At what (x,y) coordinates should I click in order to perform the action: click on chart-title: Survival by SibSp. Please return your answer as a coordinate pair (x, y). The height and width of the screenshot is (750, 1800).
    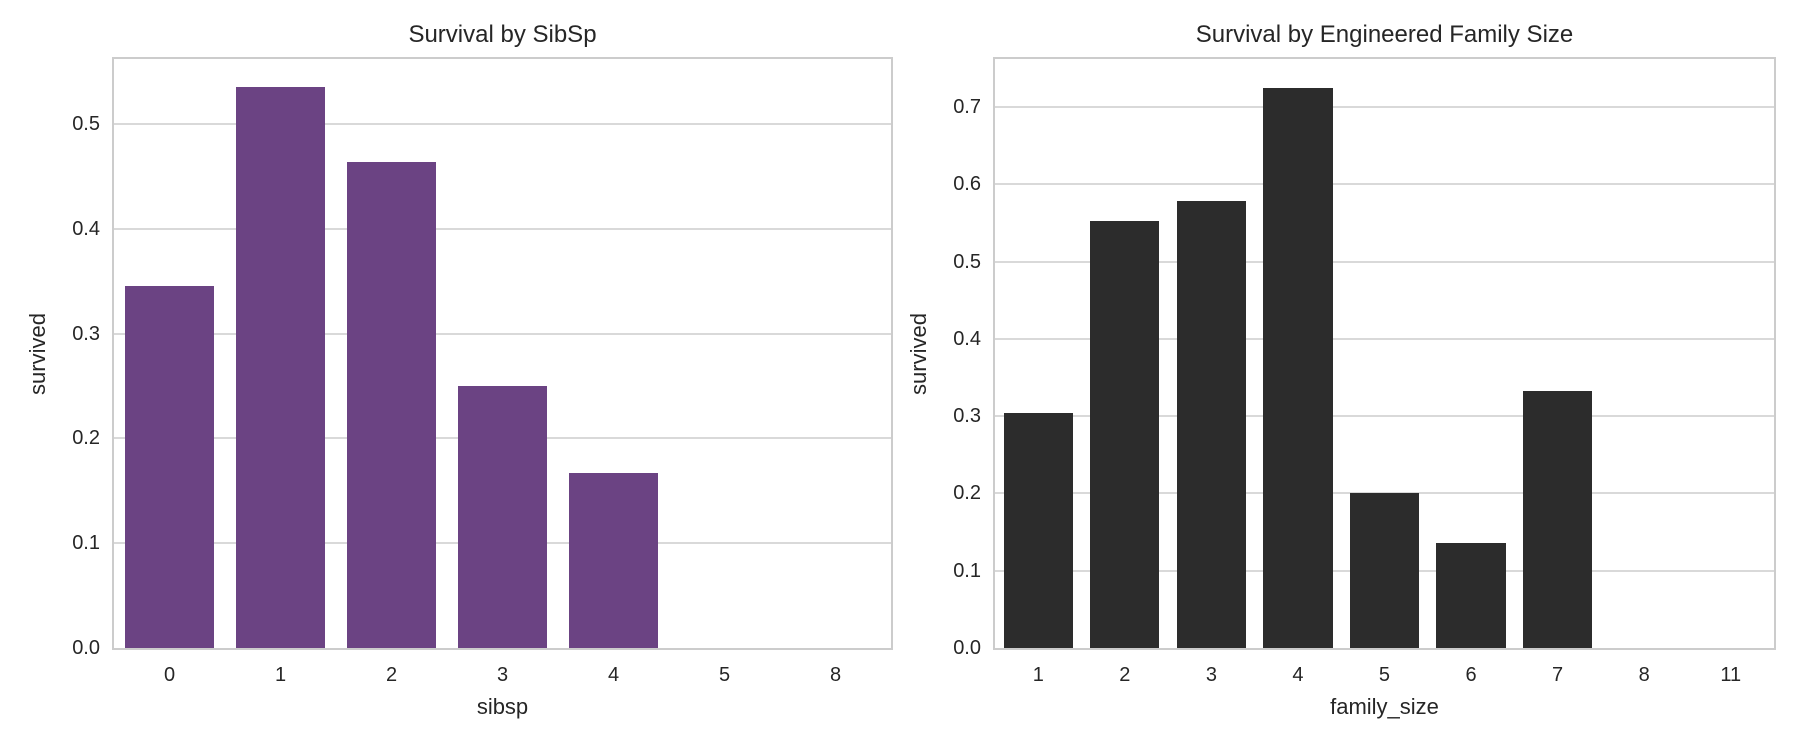
    Looking at the image, I should click on (502, 34).